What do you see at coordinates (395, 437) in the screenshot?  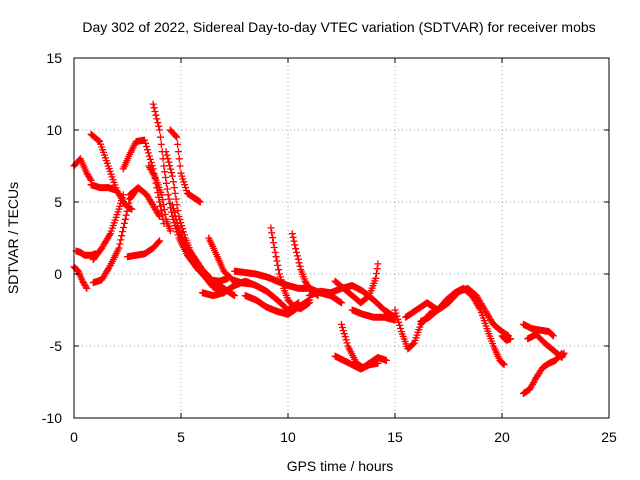 I see `x-tick-label: 15` at bounding box center [395, 437].